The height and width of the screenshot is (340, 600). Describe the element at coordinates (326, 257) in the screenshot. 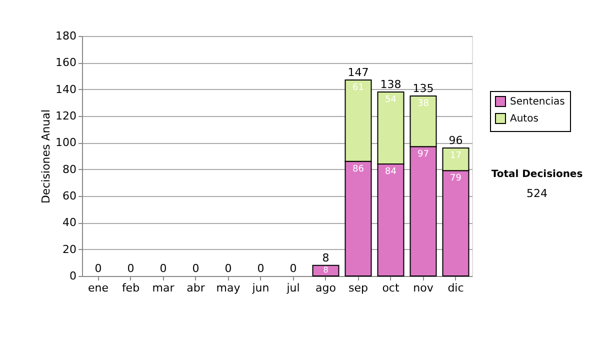

I see `total-label: 8` at that location.